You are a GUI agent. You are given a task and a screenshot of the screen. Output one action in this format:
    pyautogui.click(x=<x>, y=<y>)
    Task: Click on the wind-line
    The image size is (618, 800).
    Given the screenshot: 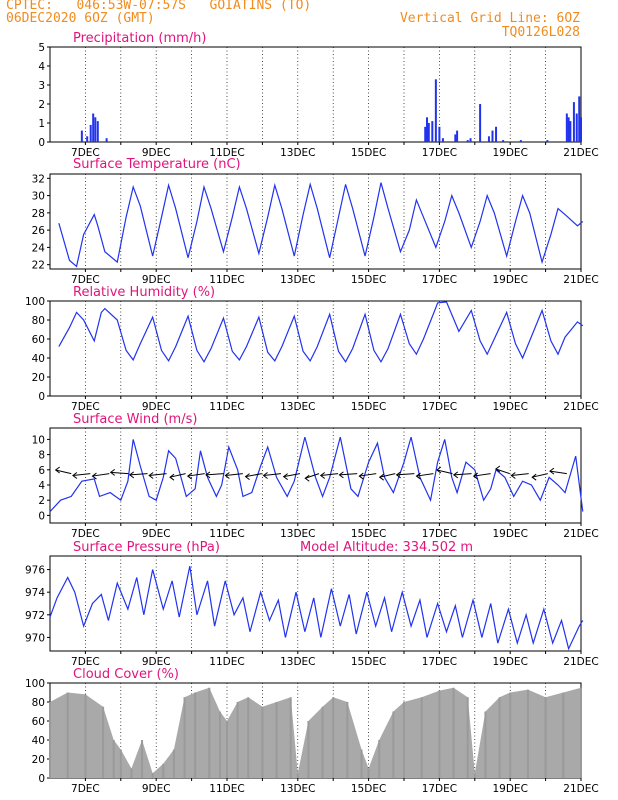 What is the action you would take?
    pyautogui.click(x=316, y=474)
    